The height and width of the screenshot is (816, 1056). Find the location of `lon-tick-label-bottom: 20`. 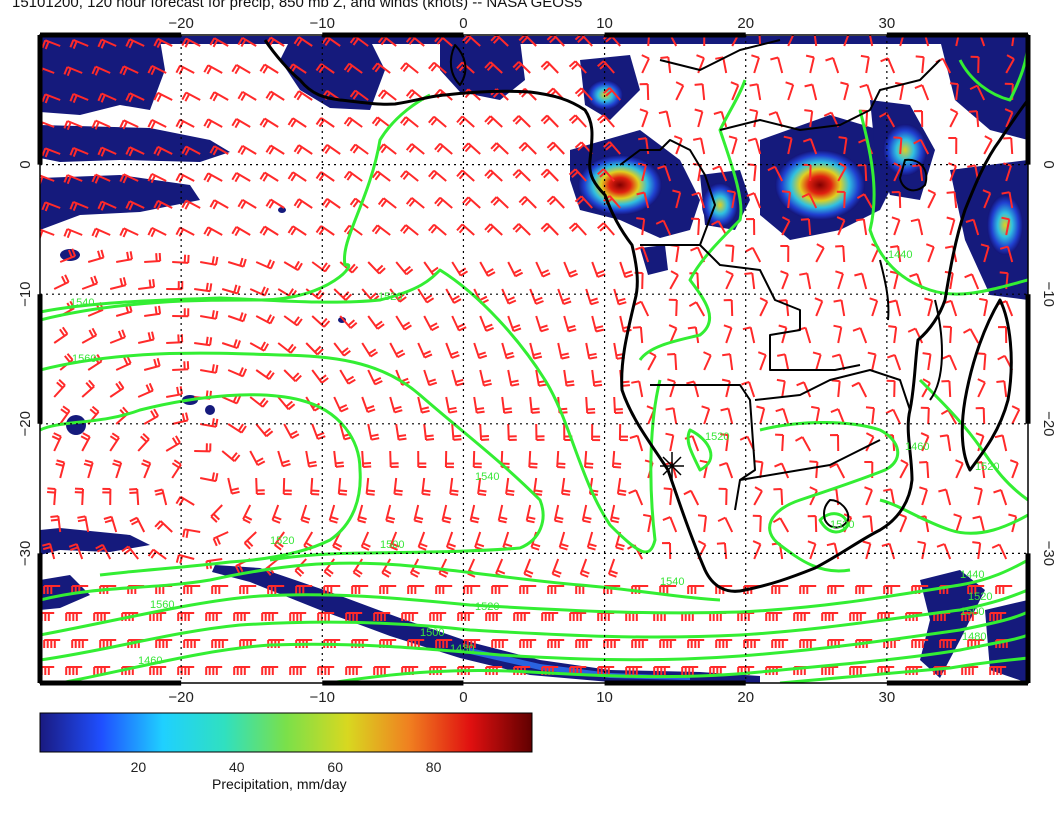

lon-tick-label-bottom: 20 is located at coordinates (745, 697).